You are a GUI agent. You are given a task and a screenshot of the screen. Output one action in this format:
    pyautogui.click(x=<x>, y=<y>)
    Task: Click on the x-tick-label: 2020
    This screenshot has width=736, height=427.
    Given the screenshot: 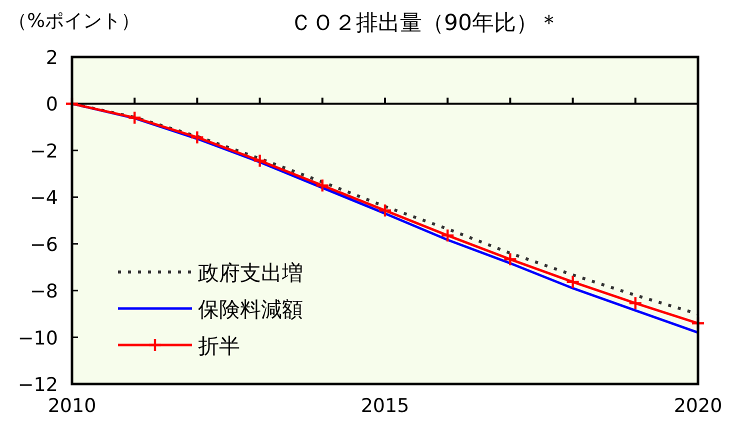 What is the action you would take?
    pyautogui.click(x=698, y=406)
    